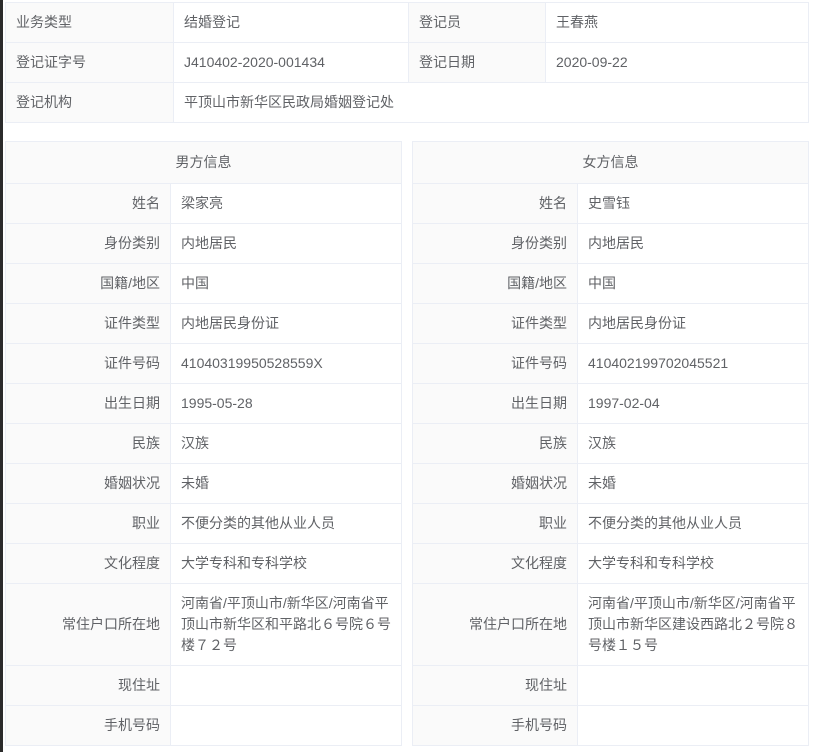 The image size is (817, 752). What do you see at coordinates (693, 283) in the screenshot?
I see `female-nationality-value: 中国` at bounding box center [693, 283].